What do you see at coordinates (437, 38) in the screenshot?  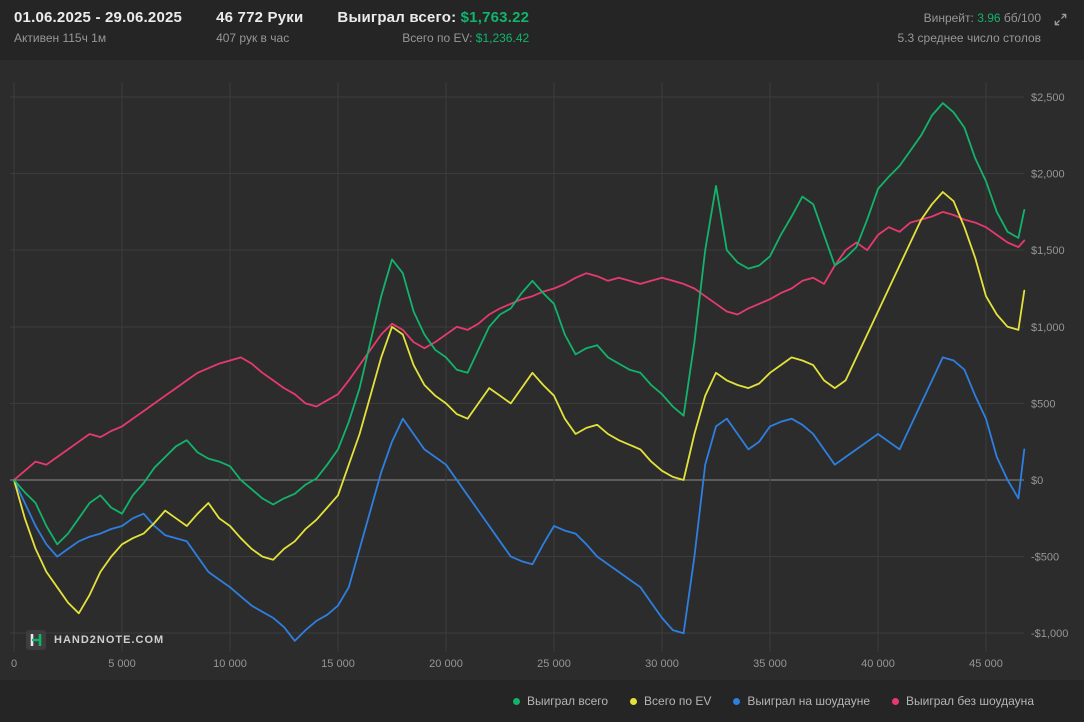 I see `ev-total-label: Всего по EV:` at bounding box center [437, 38].